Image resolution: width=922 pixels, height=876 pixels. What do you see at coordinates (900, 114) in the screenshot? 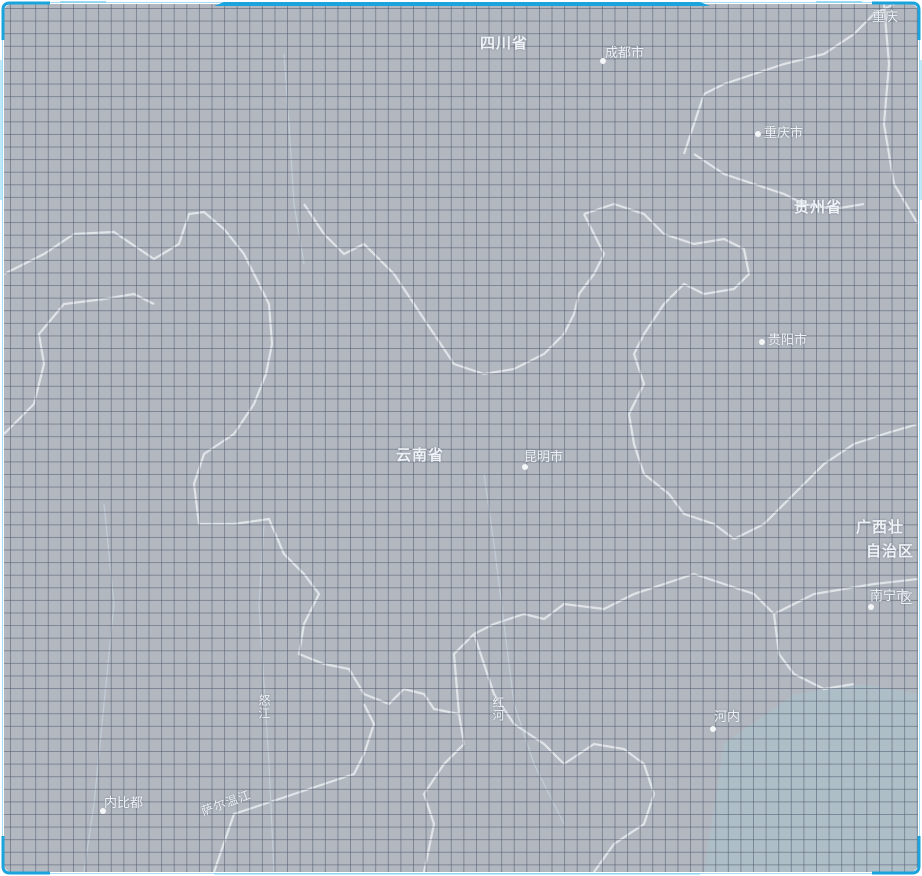
I see `boundary-east` at bounding box center [900, 114].